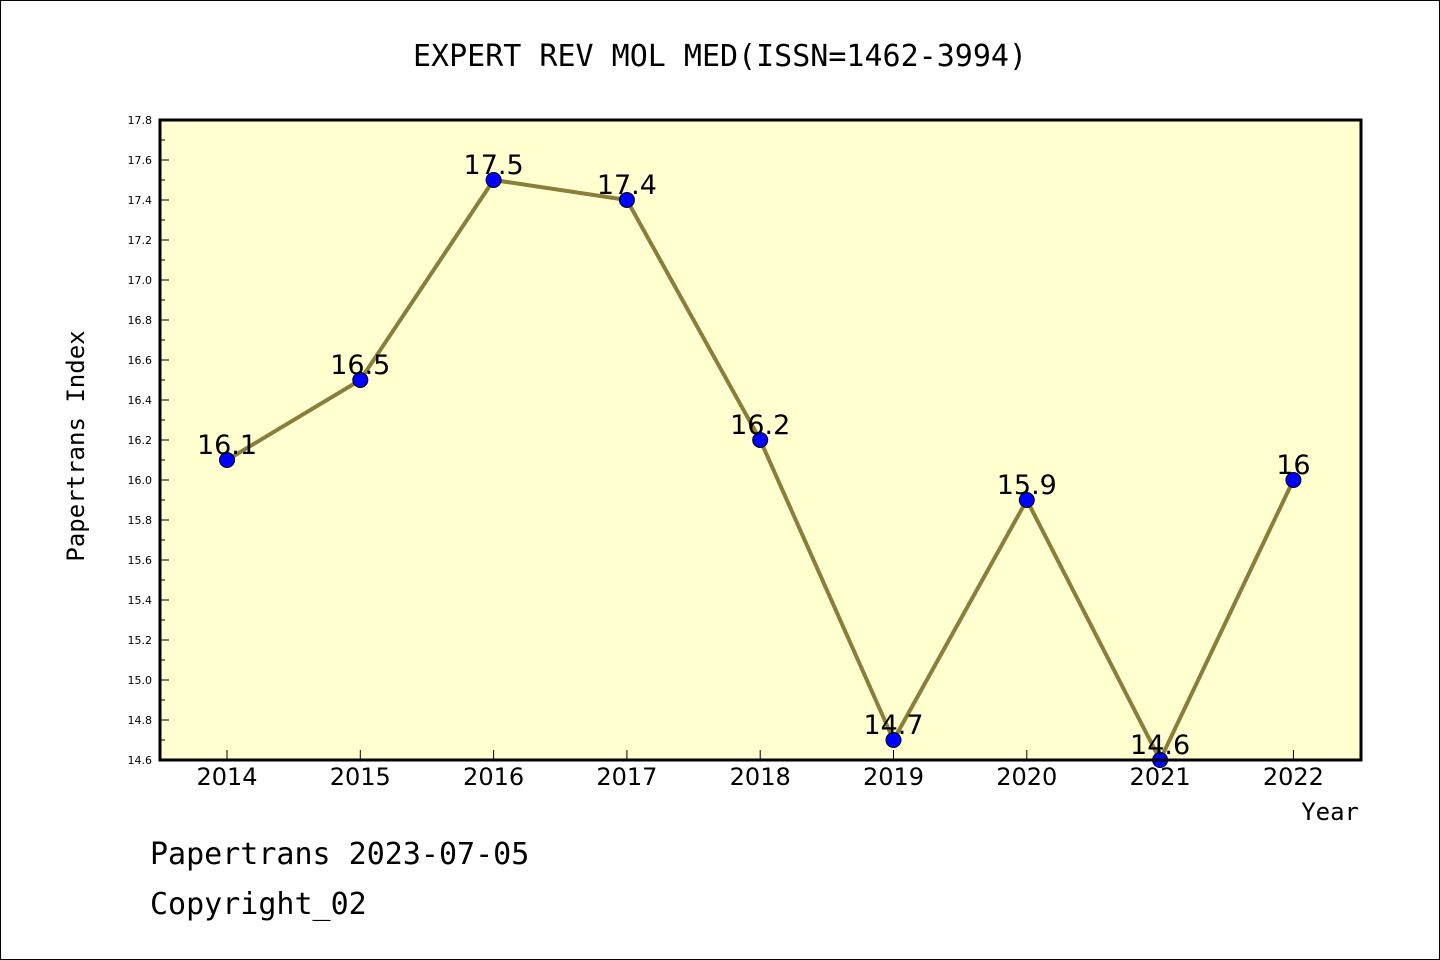 The height and width of the screenshot is (960, 1440). Describe the element at coordinates (76, 445) in the screenshot. I see `y-axis-title: Papertrans Index` at that location.